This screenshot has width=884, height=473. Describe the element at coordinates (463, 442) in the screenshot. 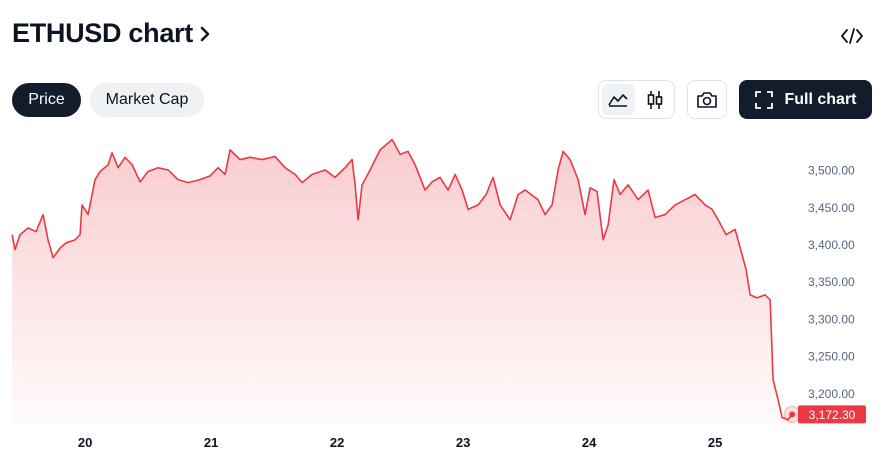

I see `x-tick-label: 23` at that location.